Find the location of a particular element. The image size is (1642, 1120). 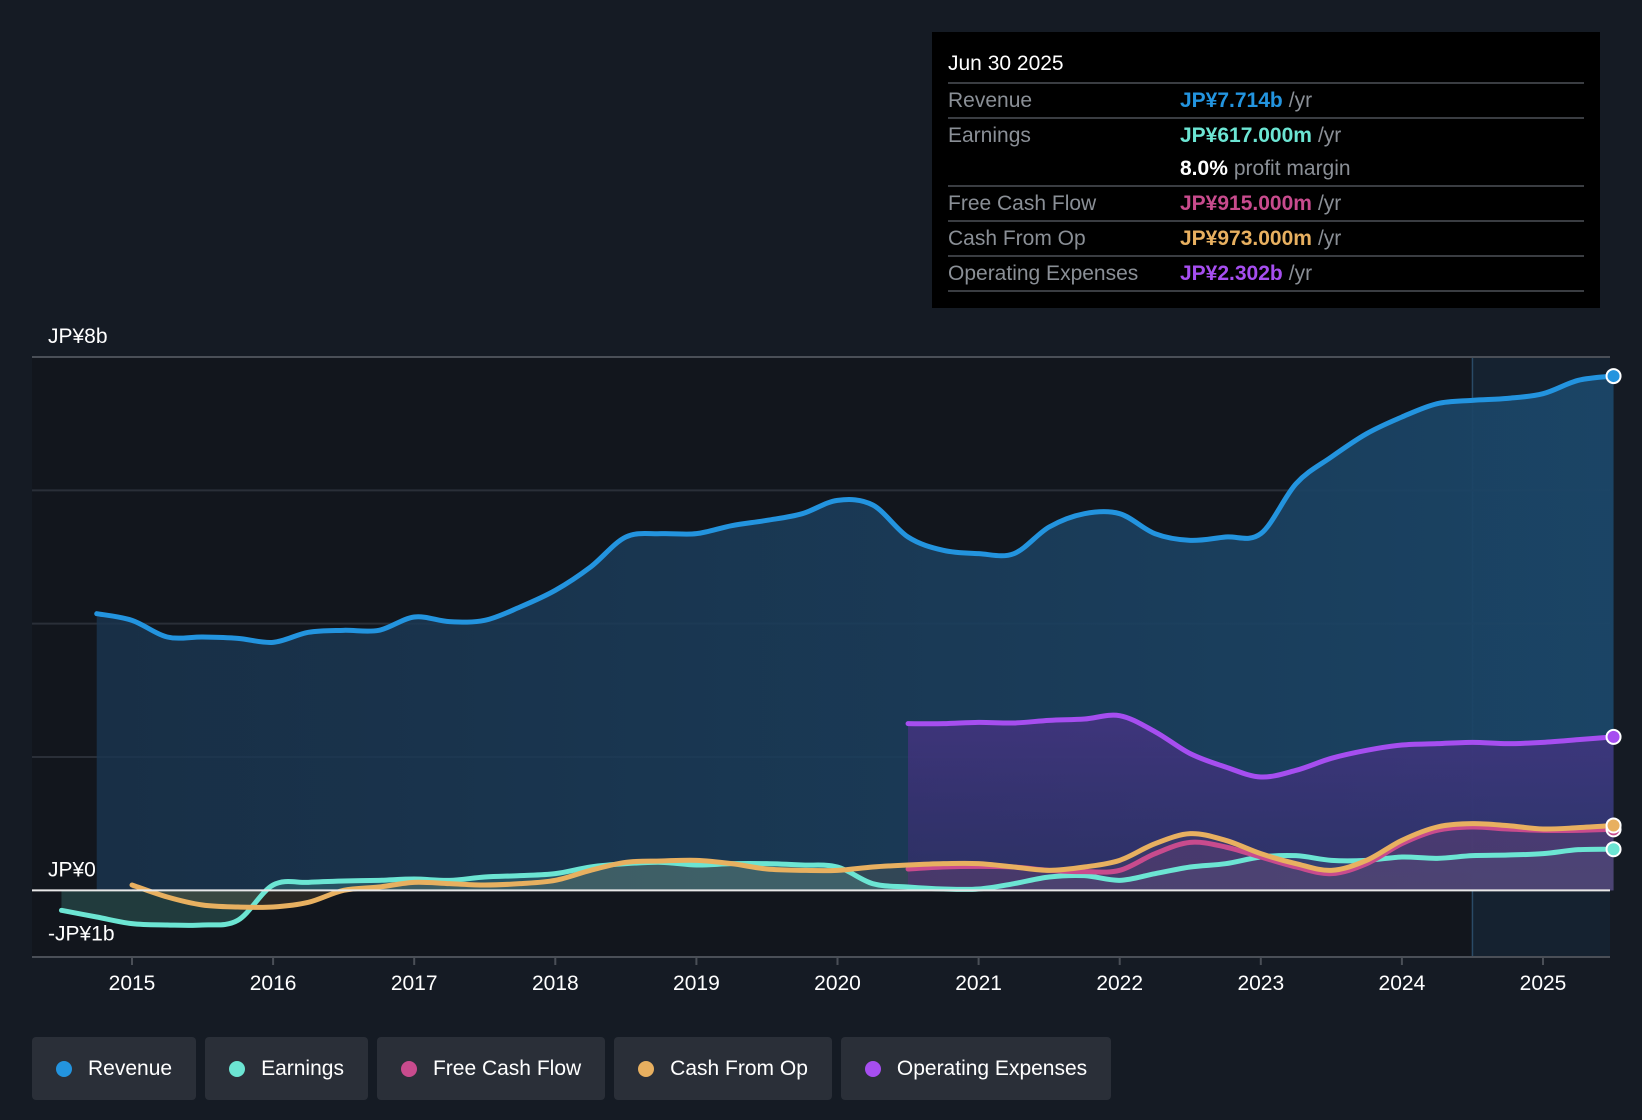

line-cash-from-op is located at coordinates (873, 865).